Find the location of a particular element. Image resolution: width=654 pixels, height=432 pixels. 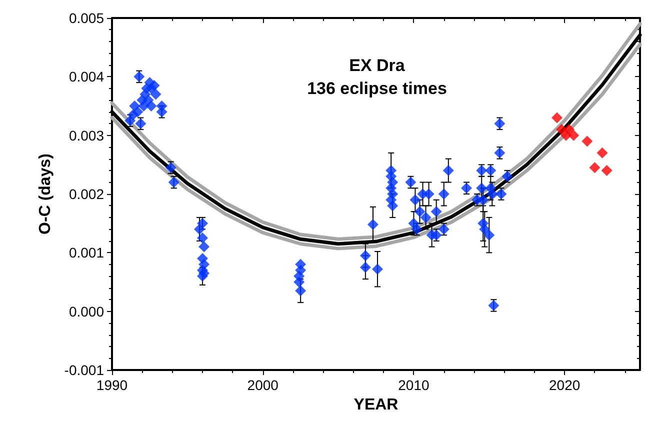

text: EX Dra is located at coordinates (377, 65).